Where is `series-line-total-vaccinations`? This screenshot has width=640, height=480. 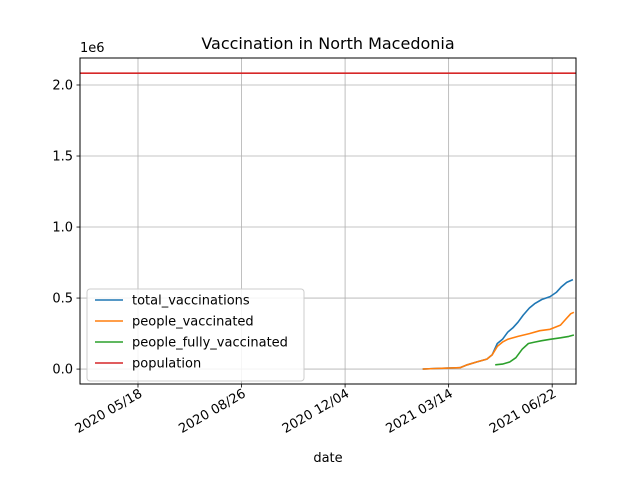 series-line-total-vaccinations is located at coordinates (498, 324).